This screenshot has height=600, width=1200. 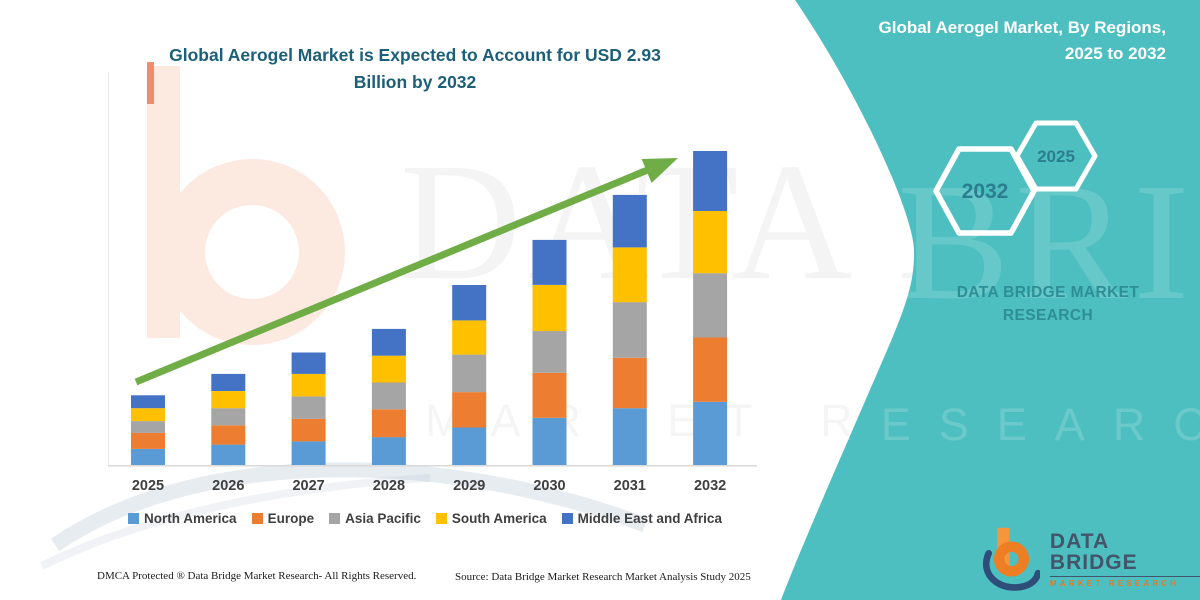 I want to click on x-axis-label-2032: 2032, so click(x=710, y=486).